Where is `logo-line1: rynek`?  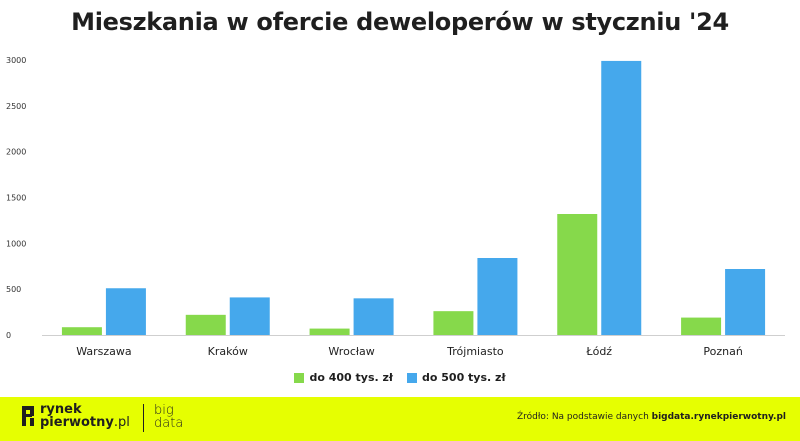
logo-line1: rynek is located at coordinates (61, 409).